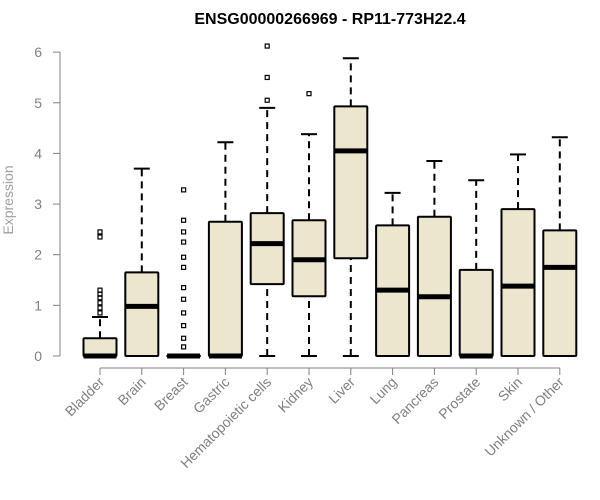 This screenshot has width=600, height=500. What do you see at coordinates (309, 224) in the screenshot?
I see `box-kidney` at bounding box center [309, 224].